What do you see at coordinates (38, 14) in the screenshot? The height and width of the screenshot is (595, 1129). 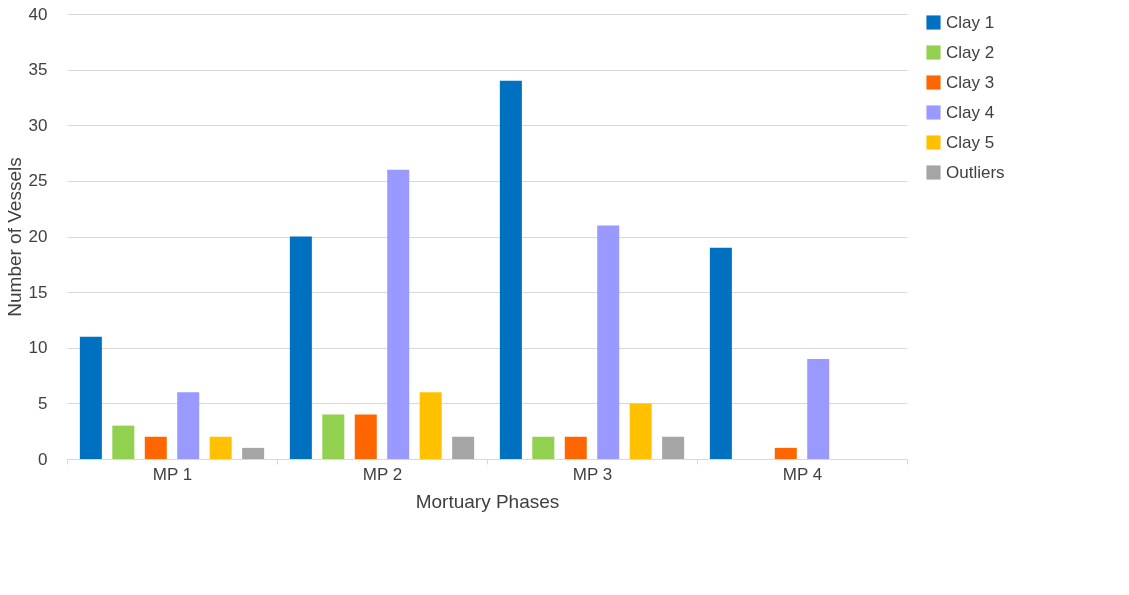 I see `y-tick-label: 40` at bounding box center [38, 14].